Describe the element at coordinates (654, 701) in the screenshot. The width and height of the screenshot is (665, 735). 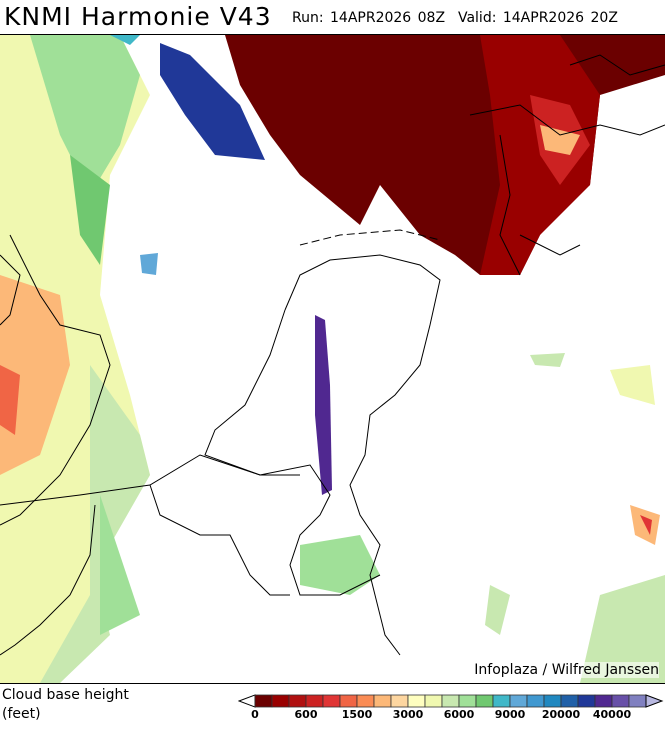
I see `color-bar-over-triangle` at that location.